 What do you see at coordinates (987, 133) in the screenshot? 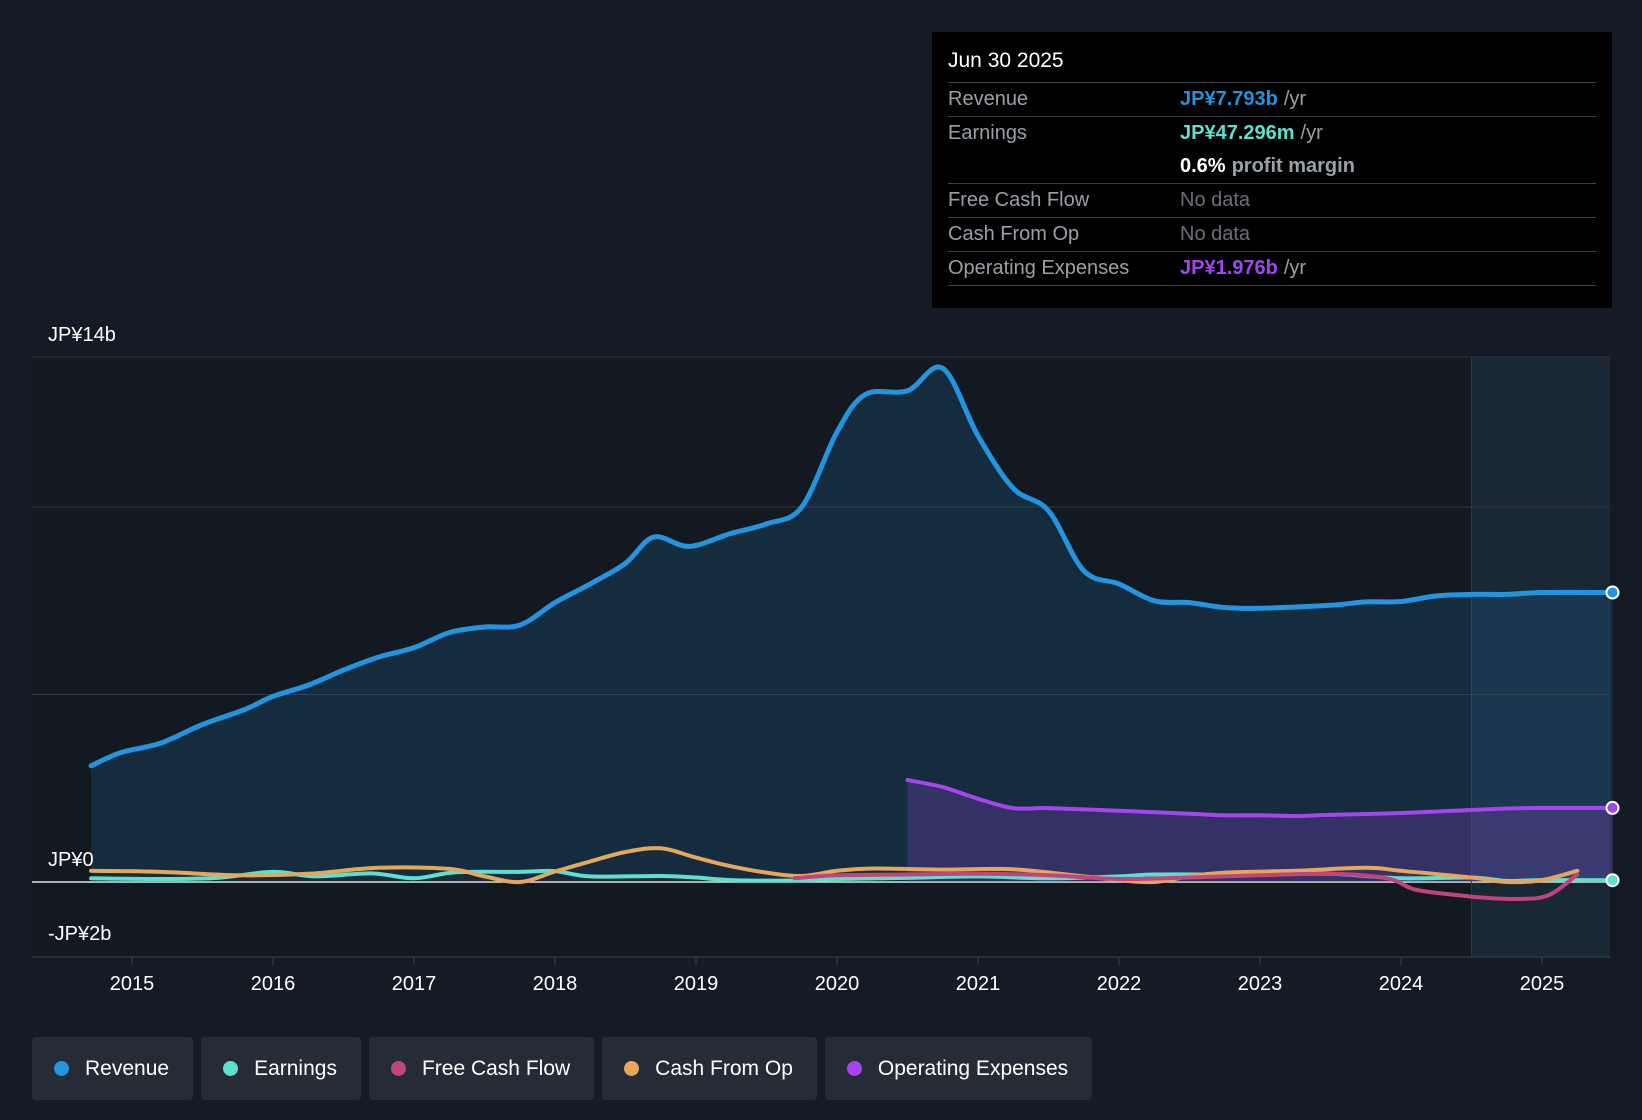
I see `earnings-label: Earnings` at bounding box center [987, 133].